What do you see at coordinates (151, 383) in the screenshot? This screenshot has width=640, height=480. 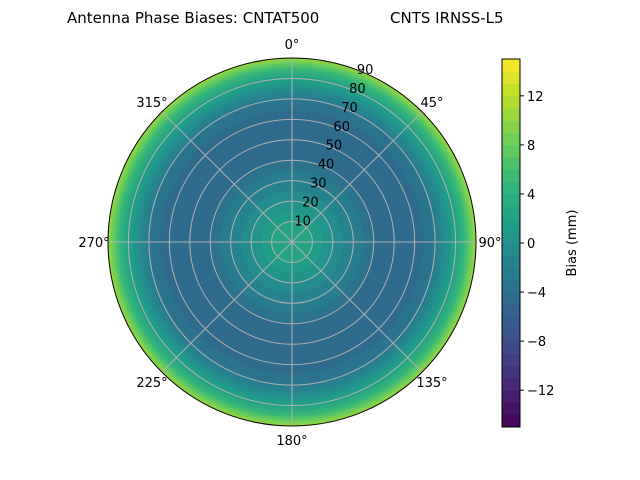 I see `angular-tick-label: 225°` at bounding box center [151, 383].